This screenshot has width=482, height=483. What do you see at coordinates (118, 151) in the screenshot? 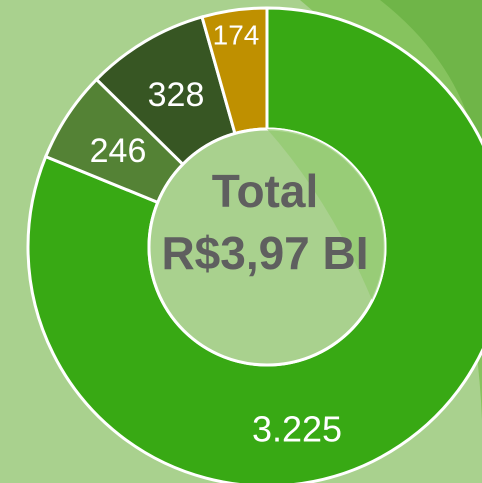
I see `value-label: 246` at bounding box center [118, 151].